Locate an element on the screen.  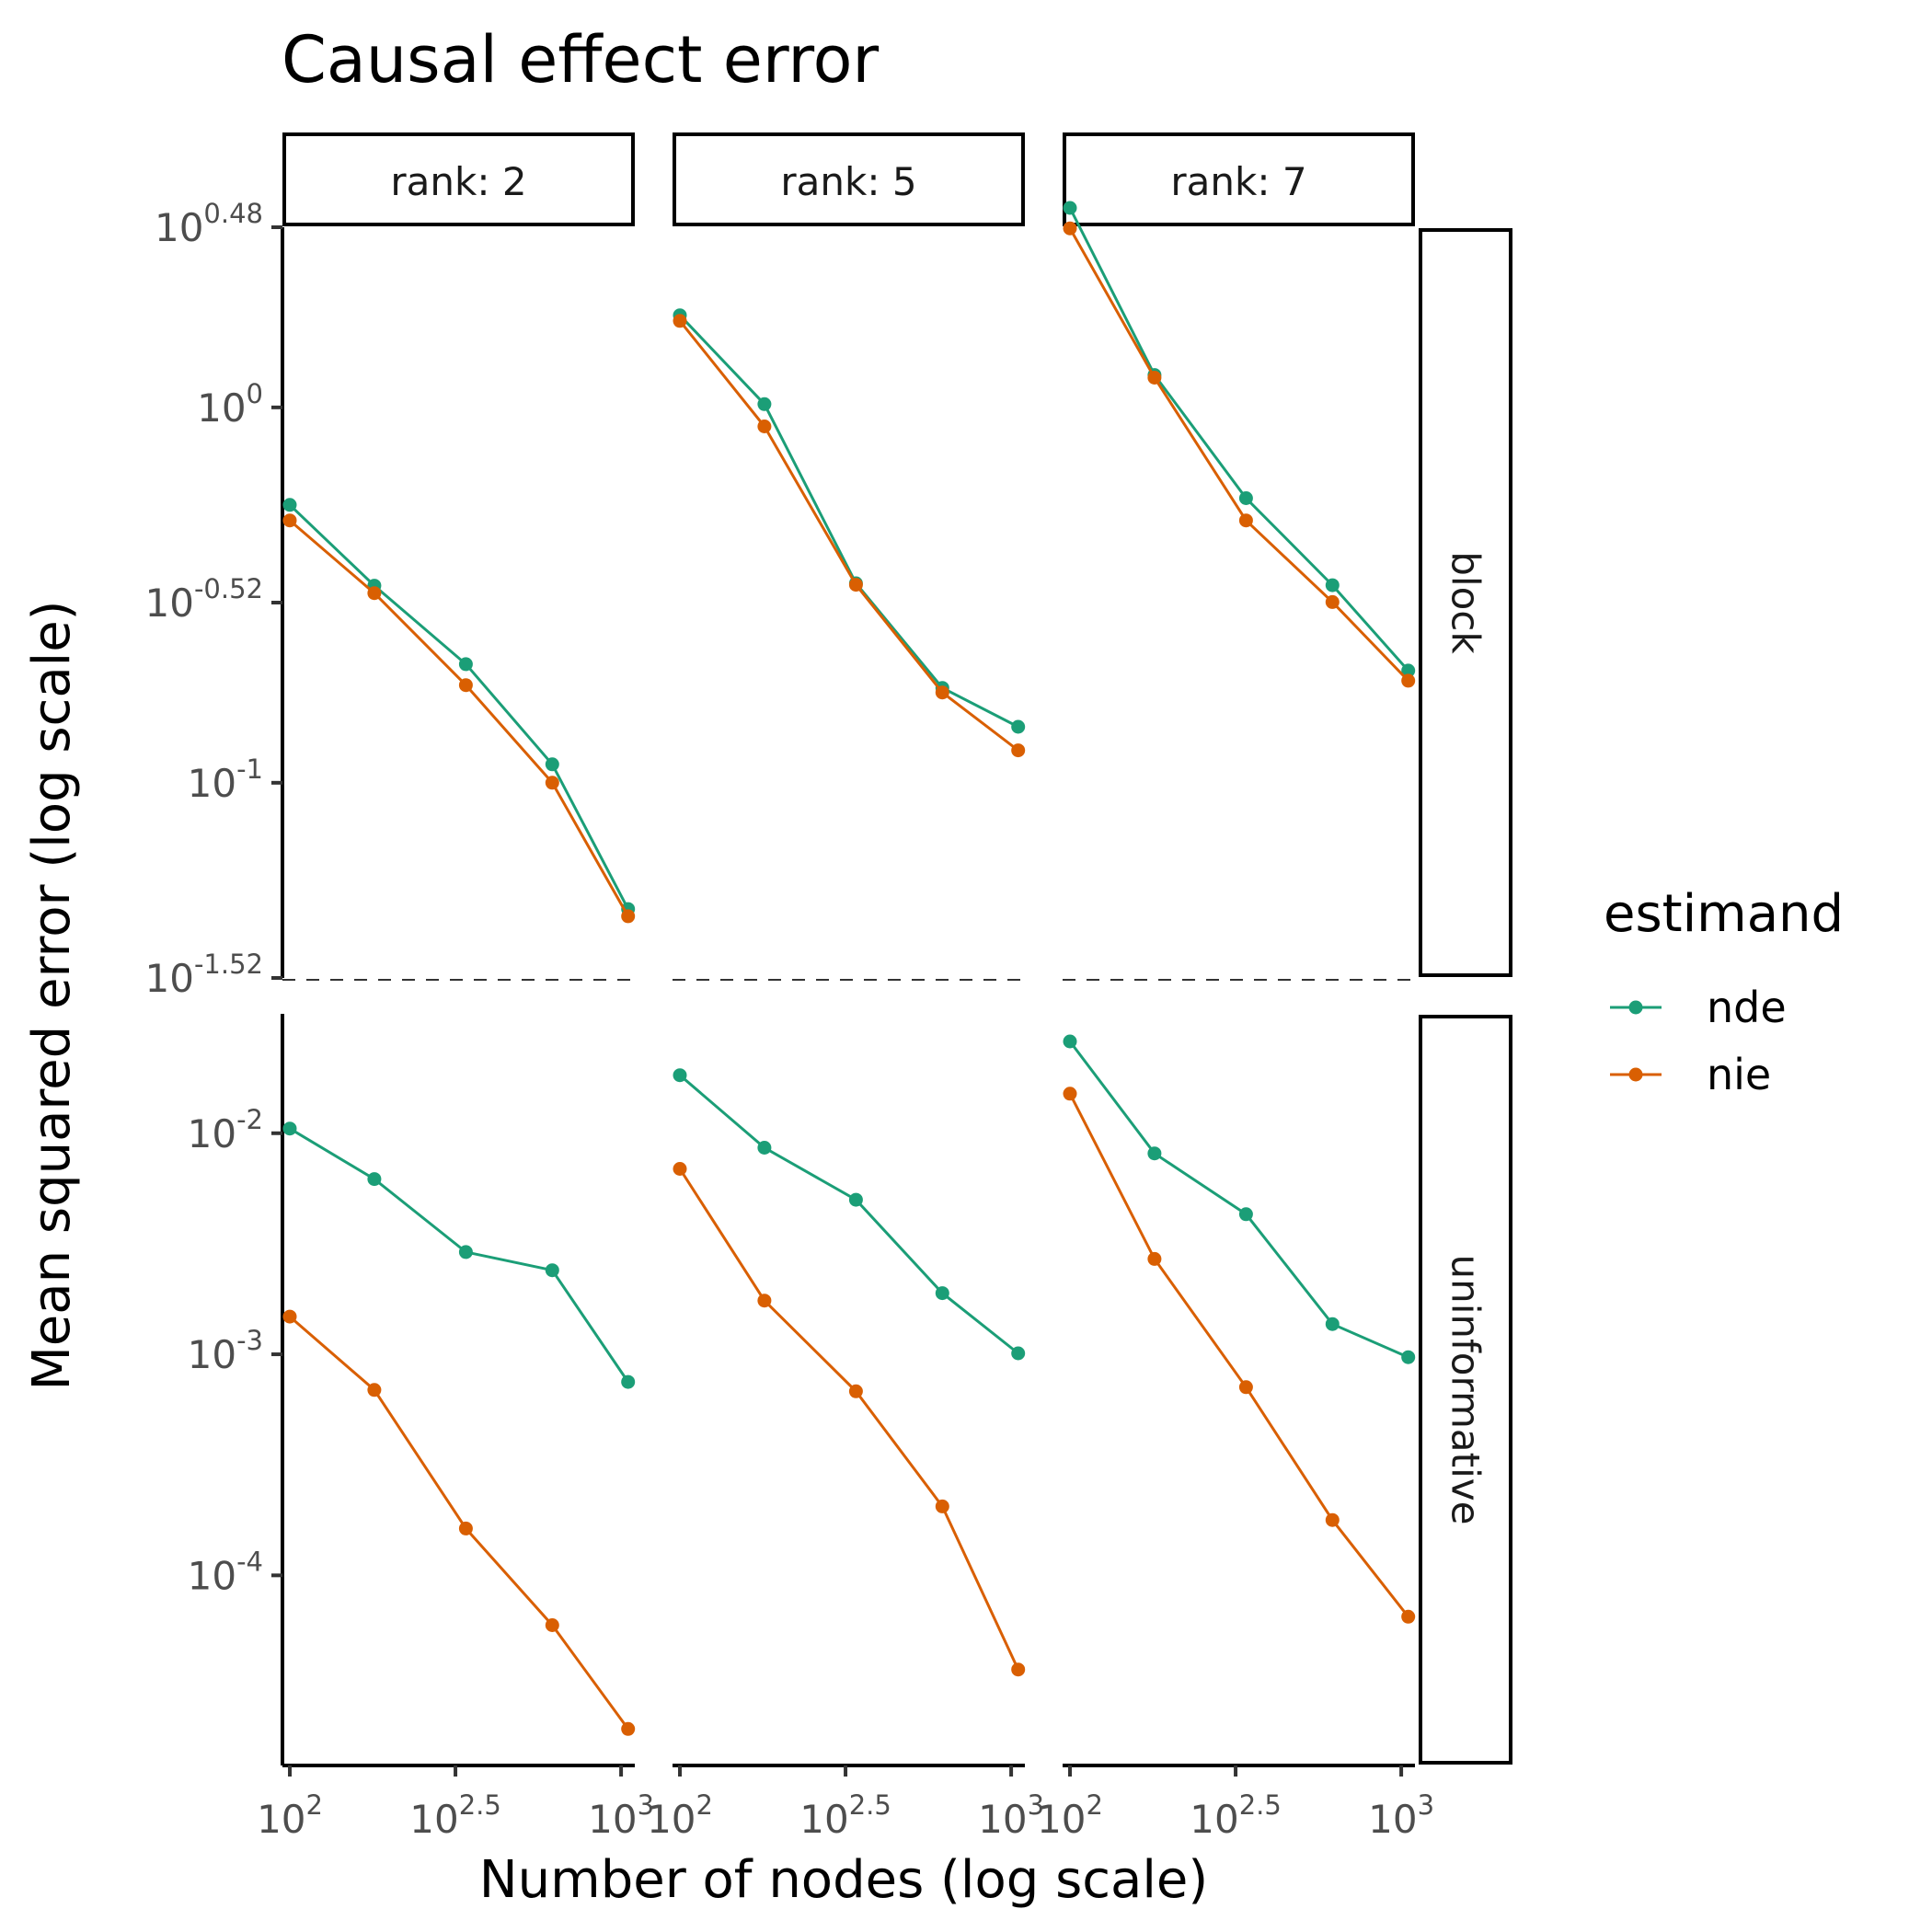
strip-col-2-label: rank: 5 is located at coordinates (848, 181).